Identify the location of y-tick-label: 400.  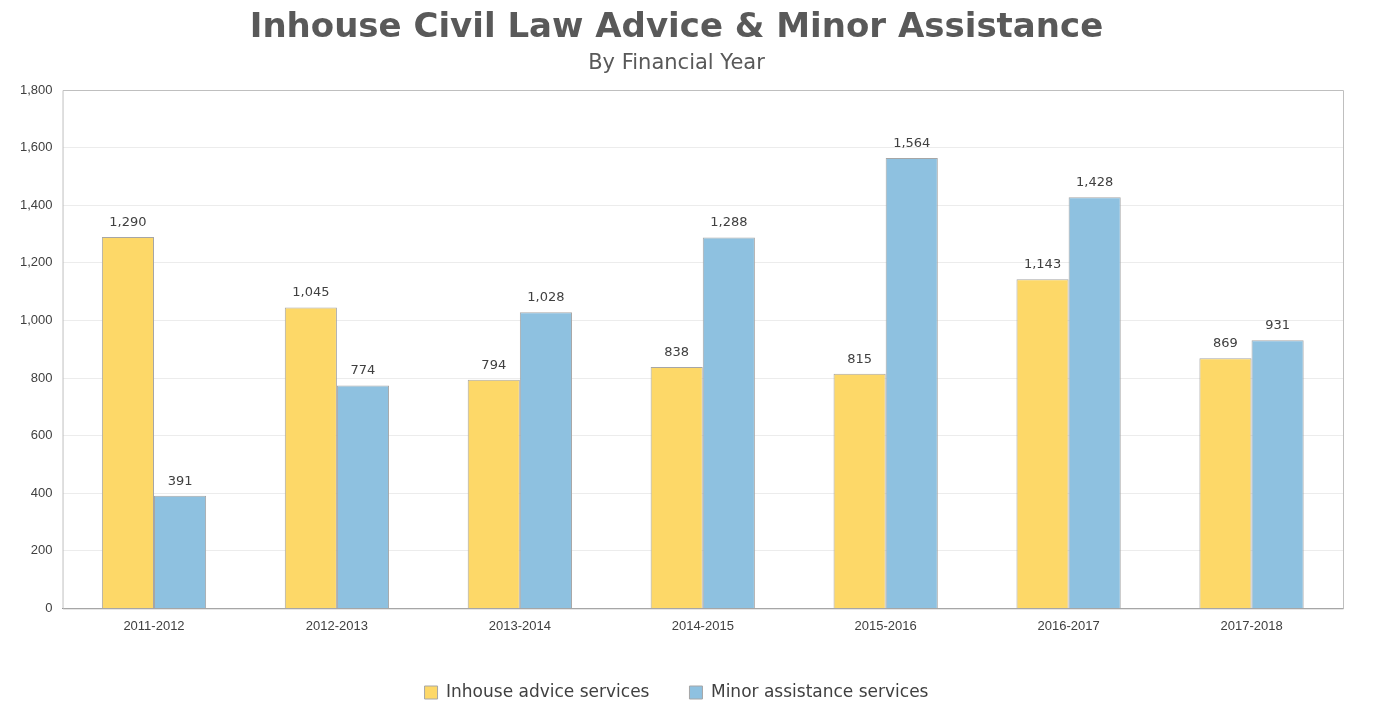
(41, 492).